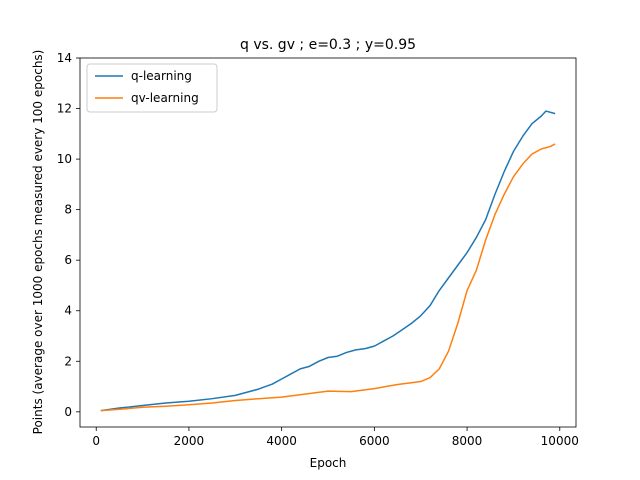 This screenshot has width=640, height=480. What do you see at coordinates (560, 441) in the screenshot?
I see `x-tick-label: 10000` at bounding box center [560, 441].